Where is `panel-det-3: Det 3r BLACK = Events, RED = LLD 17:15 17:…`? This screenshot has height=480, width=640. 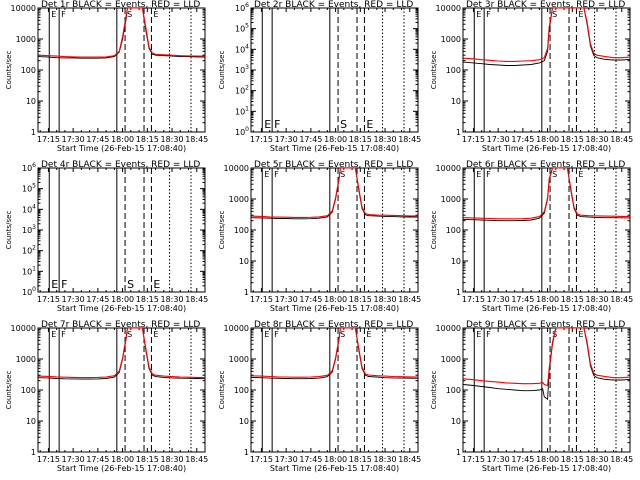 panel-det-3: Det 3r BLACK = Events, RED = LLD 17:15 17:… is located at coordinates (531, 76).